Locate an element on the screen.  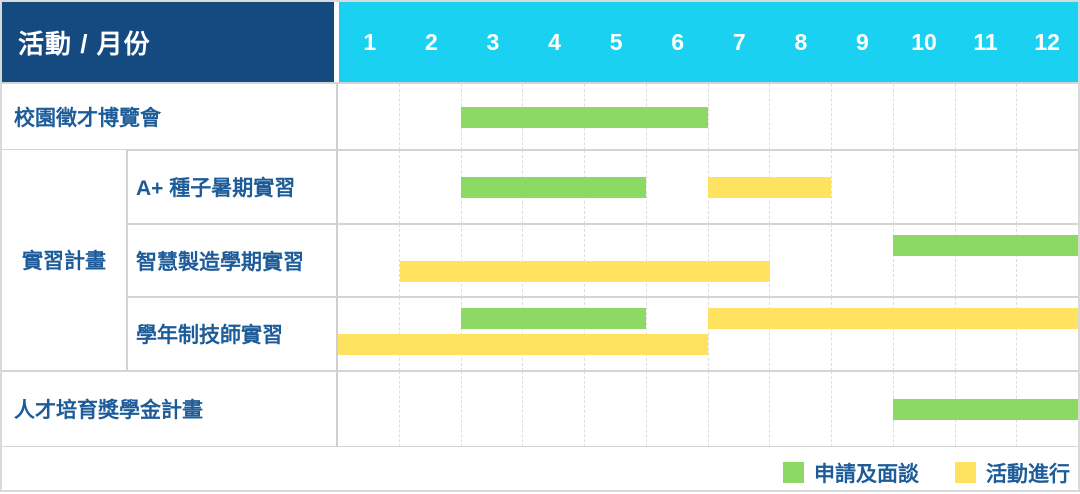
month-header-cell: 10 is located at coordinates (924, 41).